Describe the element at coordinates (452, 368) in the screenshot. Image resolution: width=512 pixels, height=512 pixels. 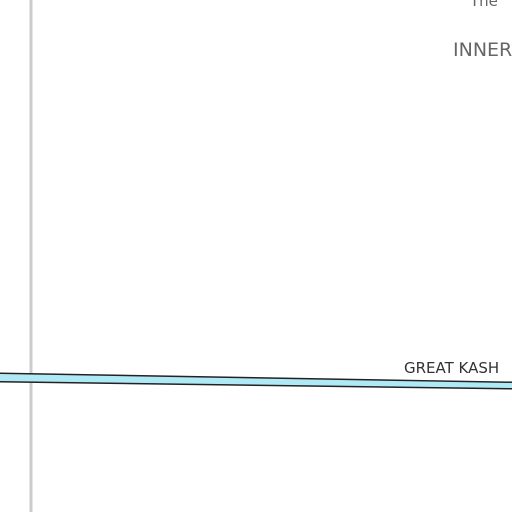
I see `map-label-road-name: GREAT KASH` at that location.